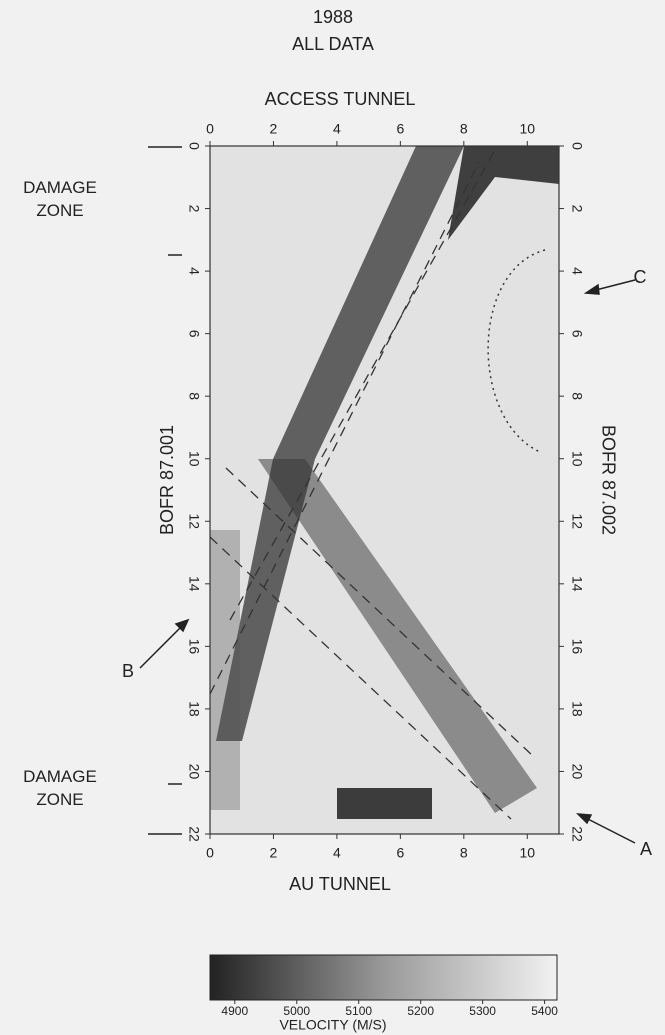  I want to click on annotation: B, so click(128, 671).